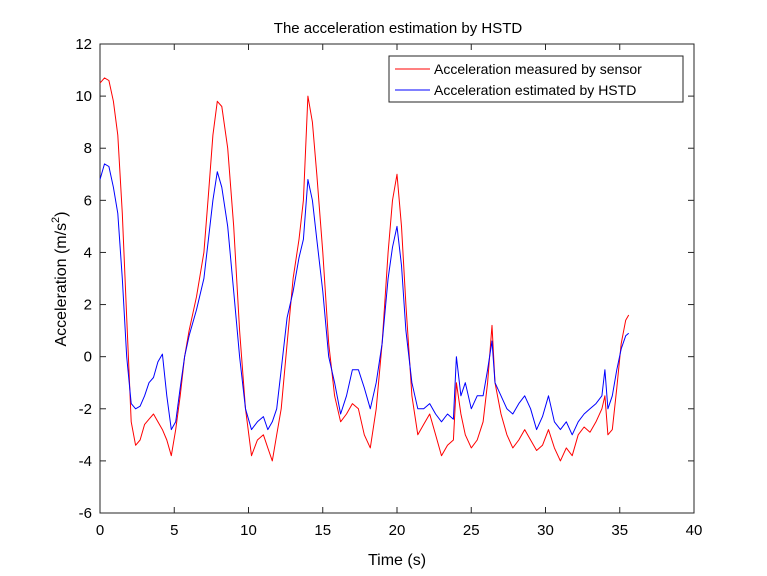 This screenshot has height=576, width=767. What do you see at coordinates (61, 213) in the screenshot?
I see `y-axis-label-close: )` at bounding box center [61, 213].